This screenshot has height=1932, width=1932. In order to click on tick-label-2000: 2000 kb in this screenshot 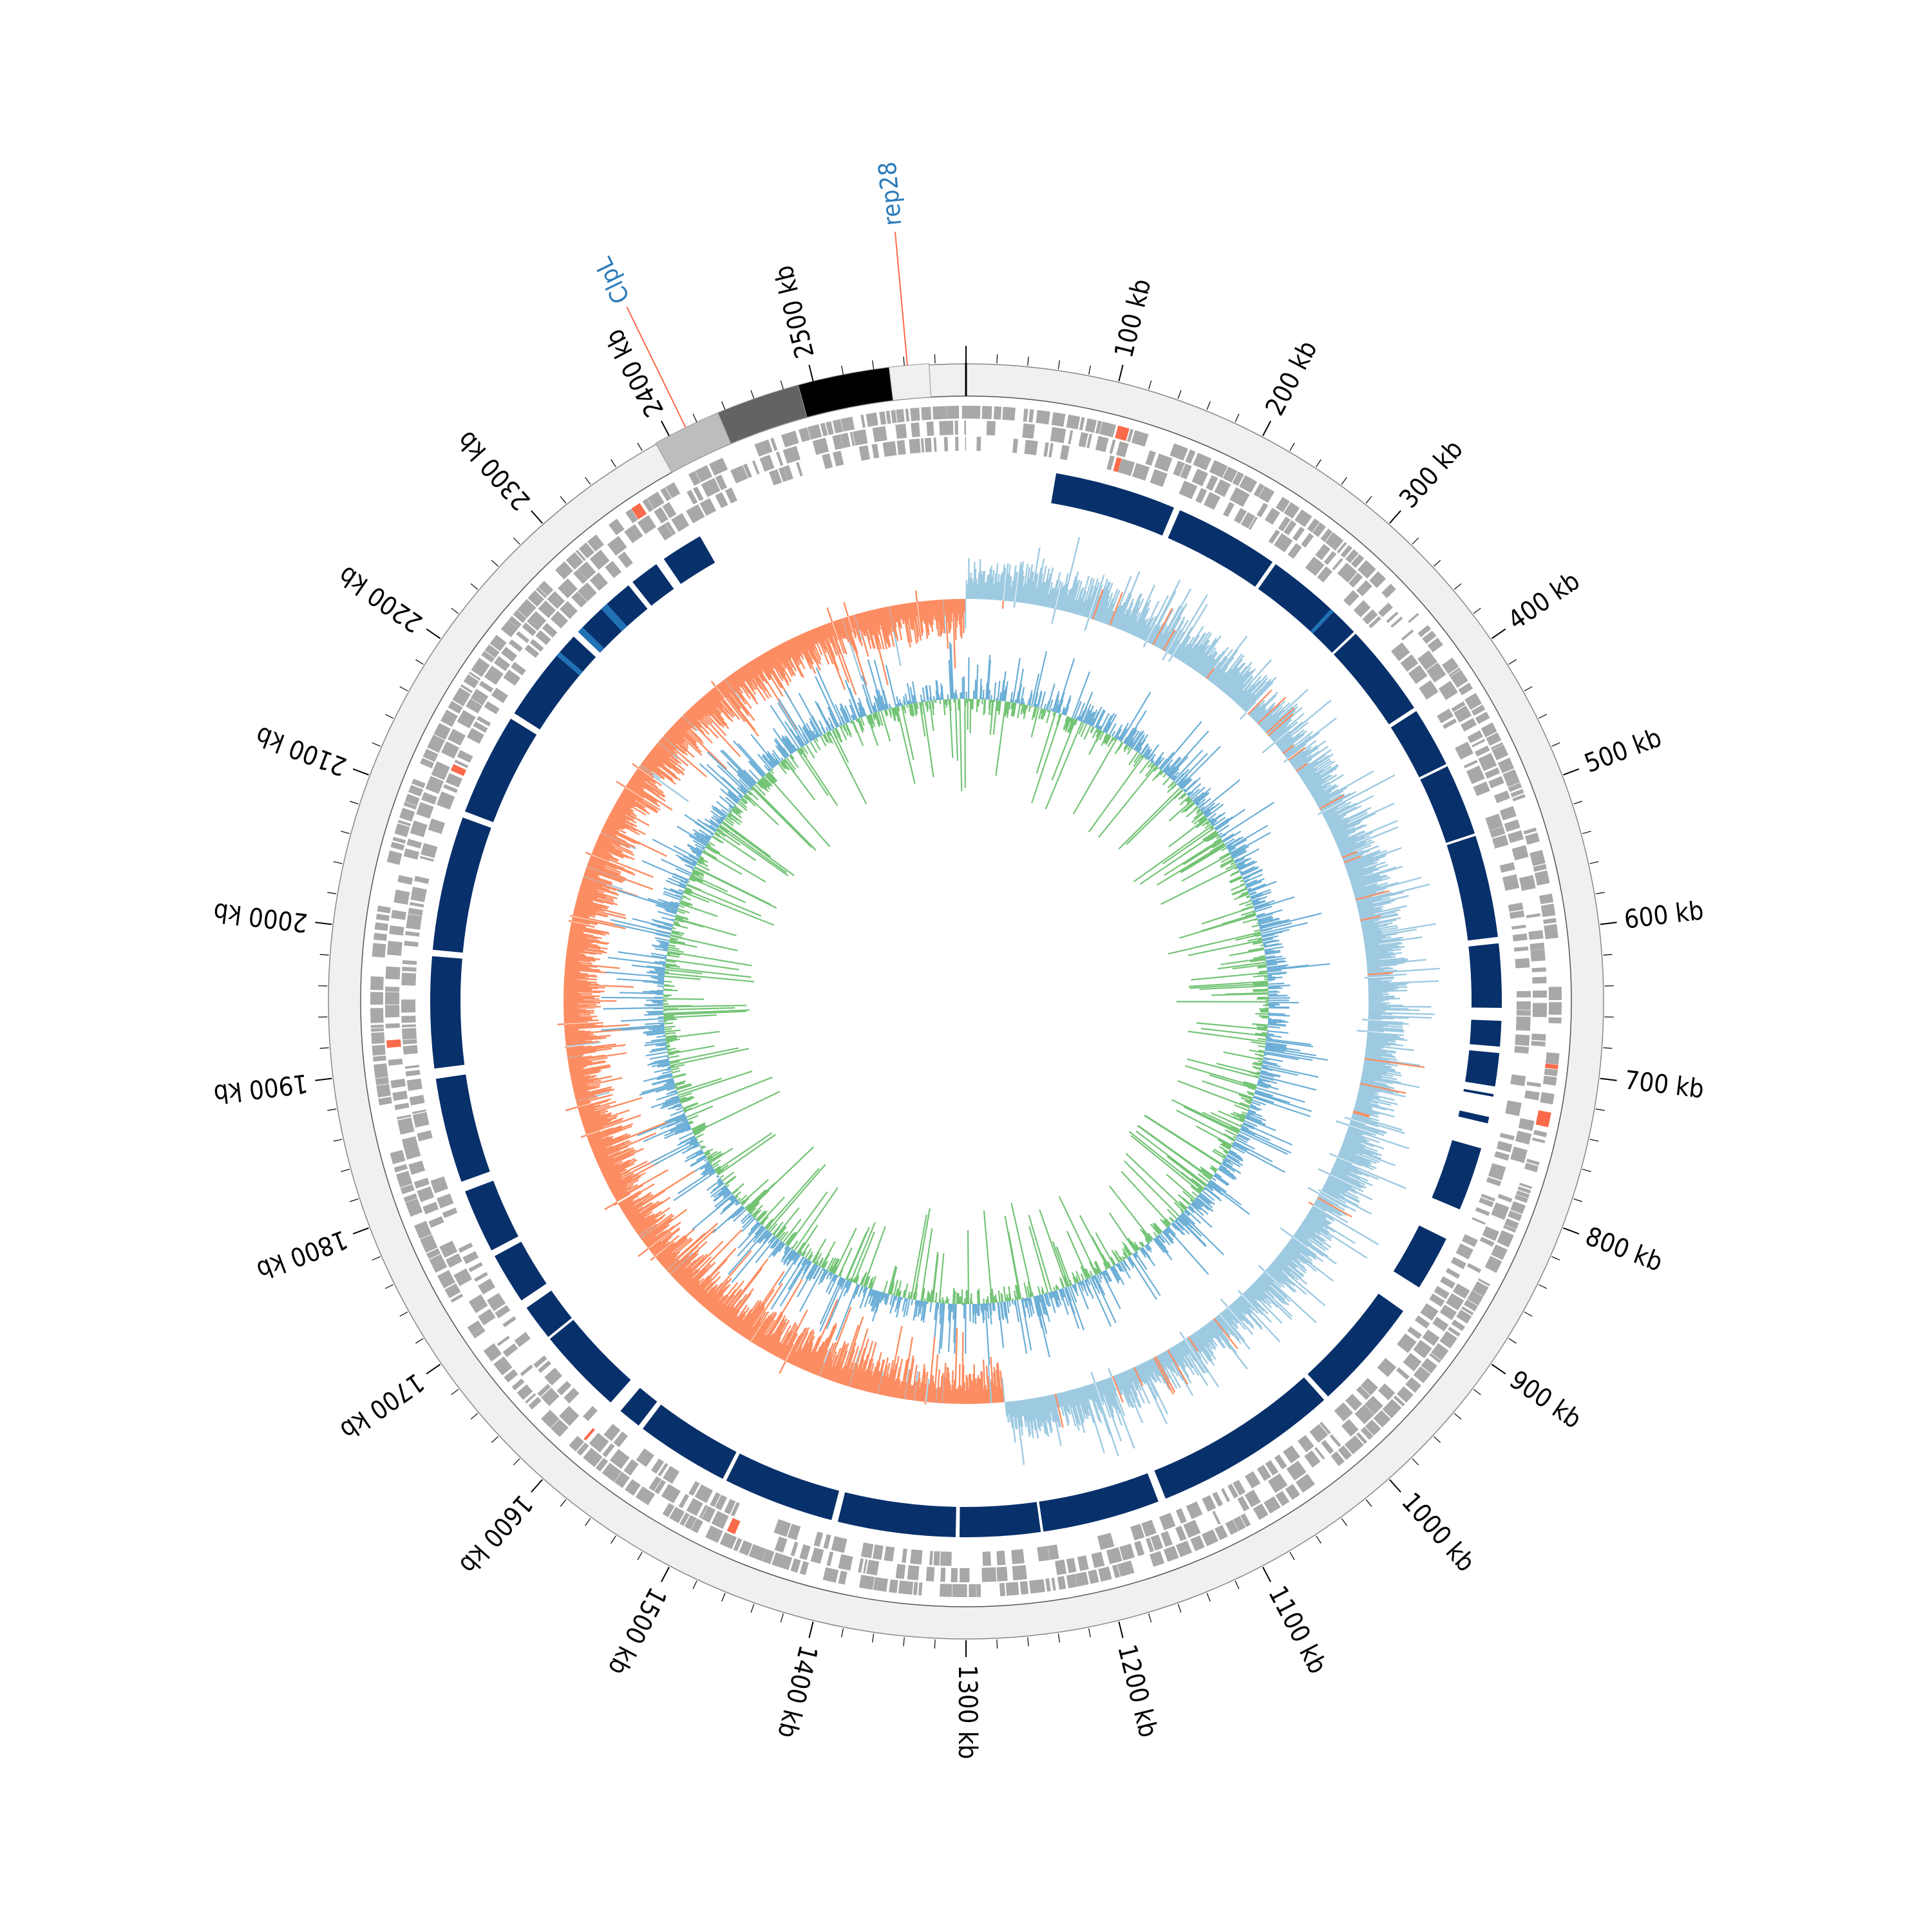, I will do `click(261, 916)`.